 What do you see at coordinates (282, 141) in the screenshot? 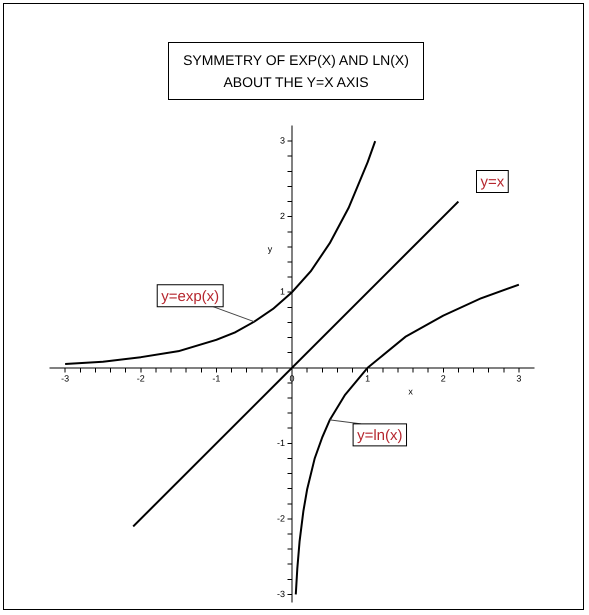
I see `y-tick-label: 3` at bounding box center [282, 141].